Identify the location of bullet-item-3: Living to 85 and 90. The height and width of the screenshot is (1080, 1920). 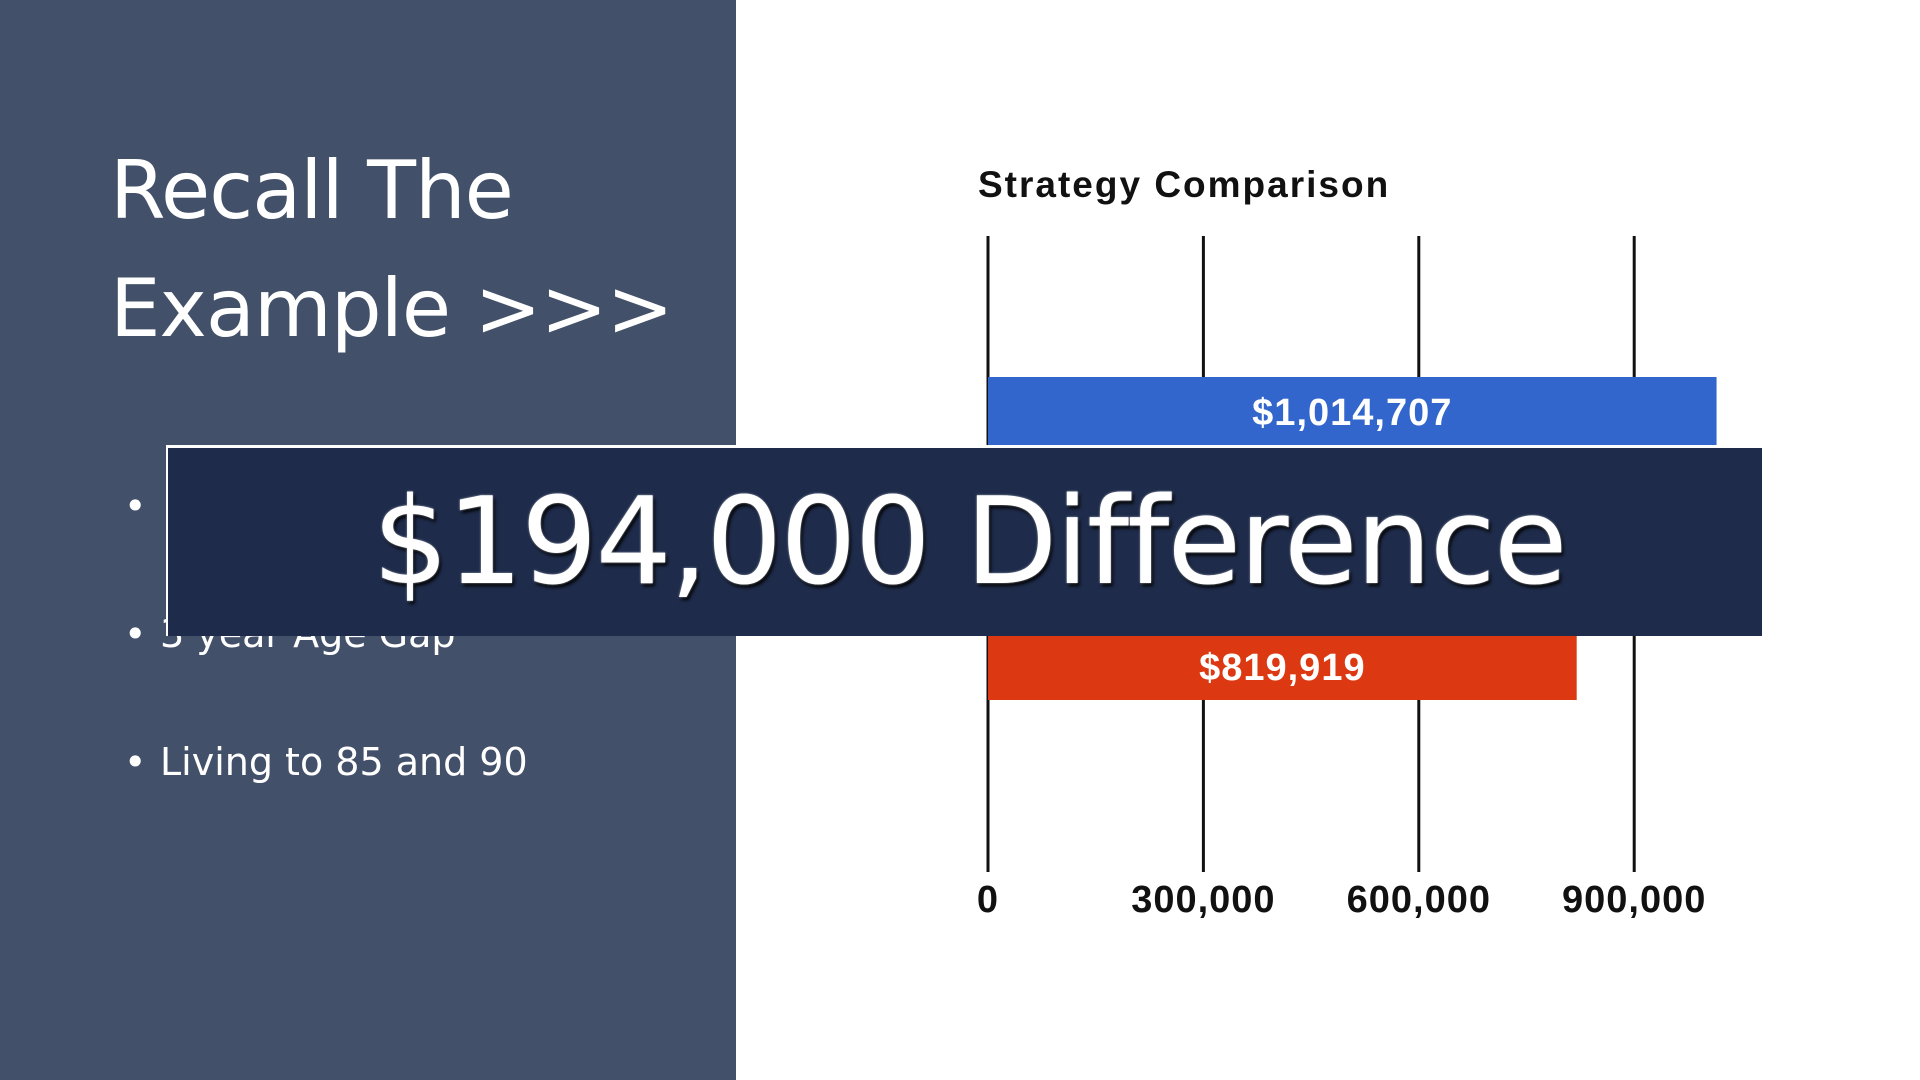
(326, 800).